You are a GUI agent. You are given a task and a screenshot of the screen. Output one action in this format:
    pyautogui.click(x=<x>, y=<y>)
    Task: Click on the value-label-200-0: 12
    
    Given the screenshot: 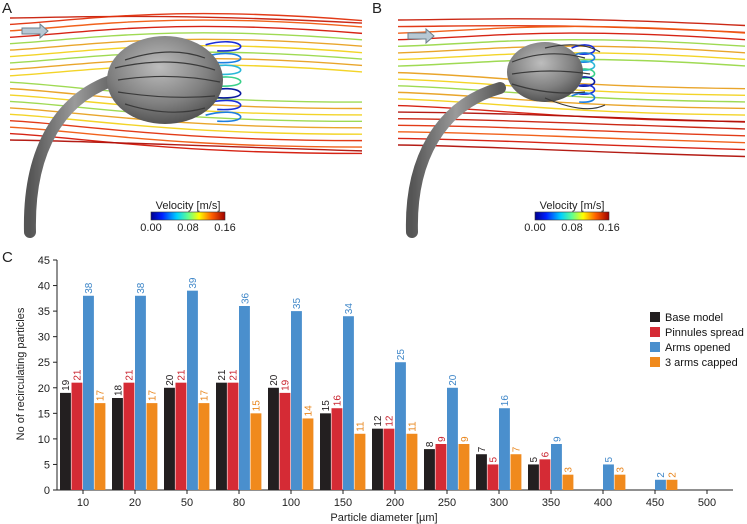 What is the action you would take?
    pyautogui.click(x=378, y=421)
    